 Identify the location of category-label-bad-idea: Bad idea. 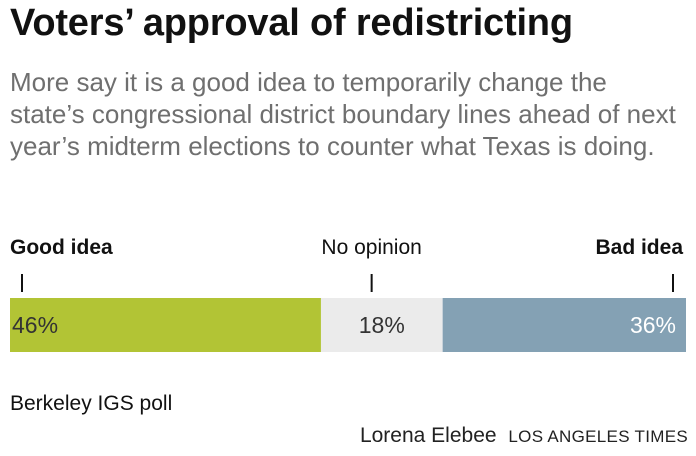
(639, 247).